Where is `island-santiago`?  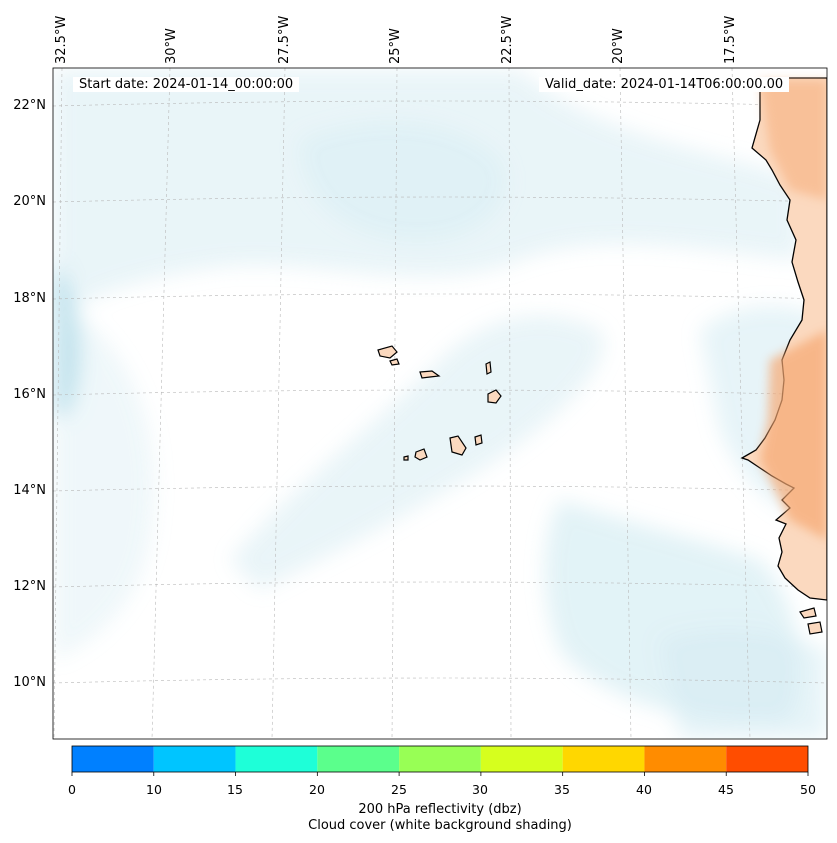 island-santiago is located at coordinates (458, 445).